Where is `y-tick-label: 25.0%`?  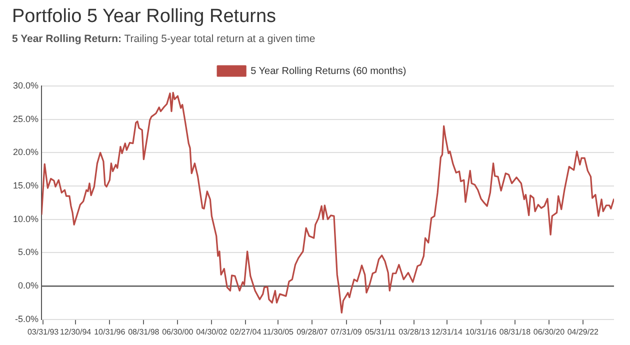 y-tick-label: 25.0% is located at coordinates (25, 119).